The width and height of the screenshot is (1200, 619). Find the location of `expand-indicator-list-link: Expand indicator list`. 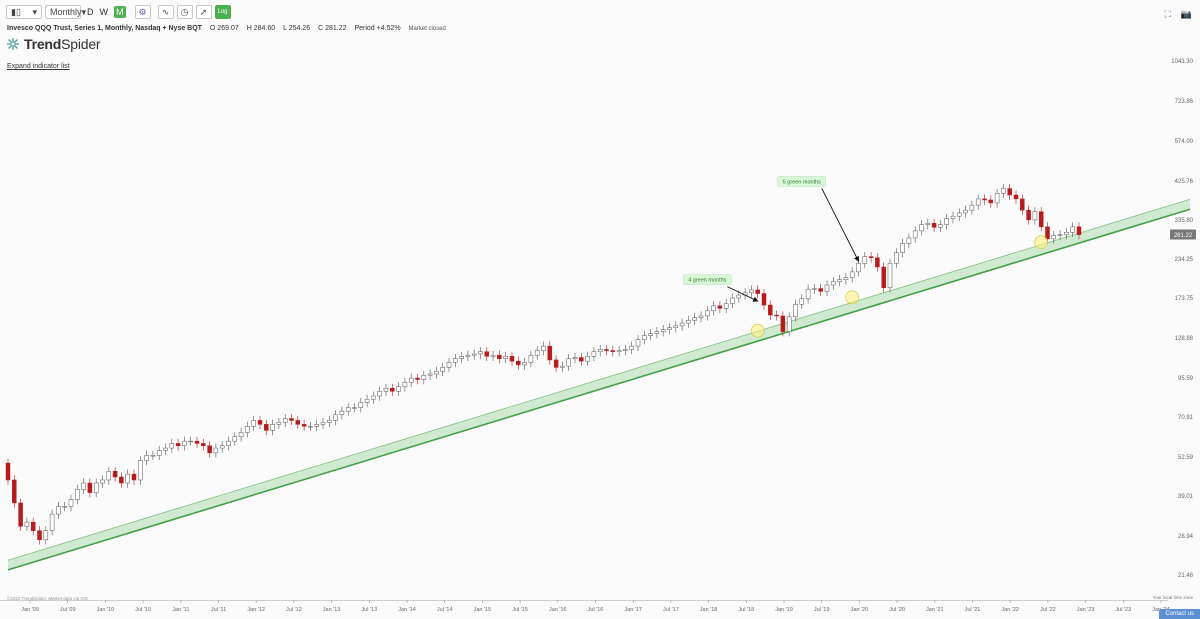

expand-indicator-list-link: Expand indicator list is located at coordinates (38, 66).